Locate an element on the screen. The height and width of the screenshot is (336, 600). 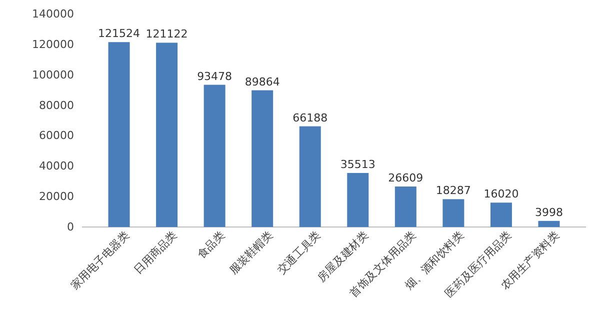
data-label: 66188 is located at coordinates (310, 117).